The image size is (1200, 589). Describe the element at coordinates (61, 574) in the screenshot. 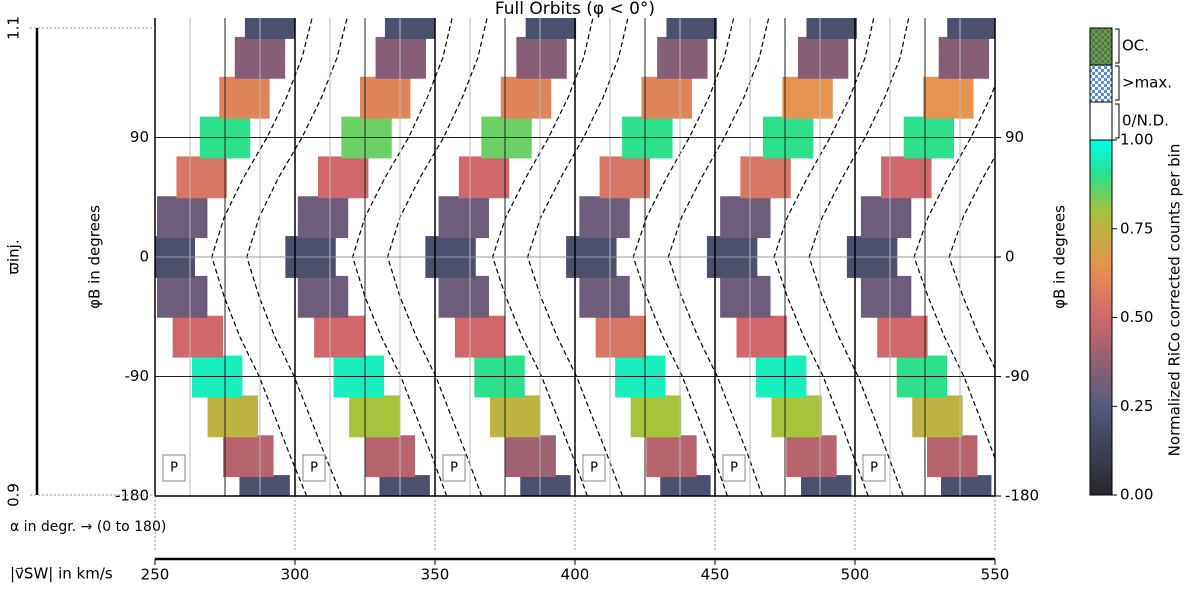

I see `x-axis-label: |v⃗SW| in km/s` at that location.